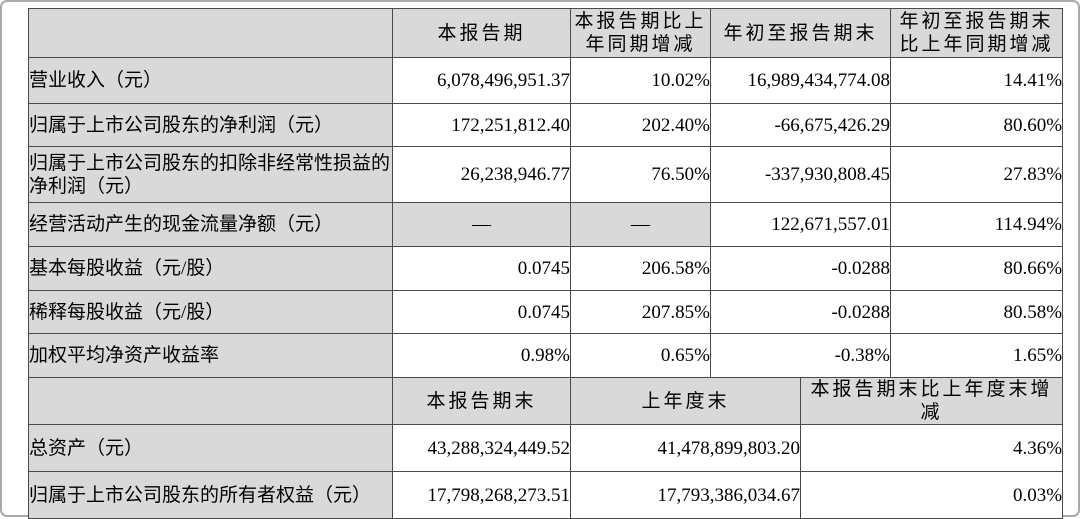  I want to click on value-ytd: -66,675,426.29, so click(800, 125).